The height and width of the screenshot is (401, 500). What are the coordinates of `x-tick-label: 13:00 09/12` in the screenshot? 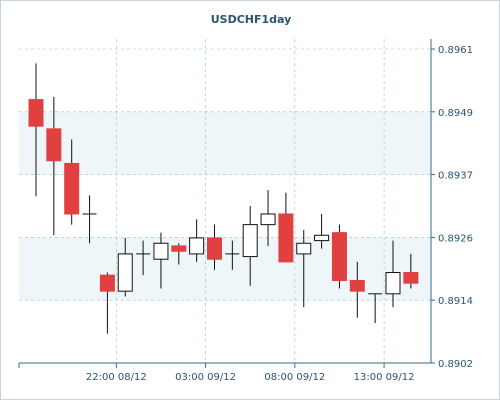 It's located at (384, 377).